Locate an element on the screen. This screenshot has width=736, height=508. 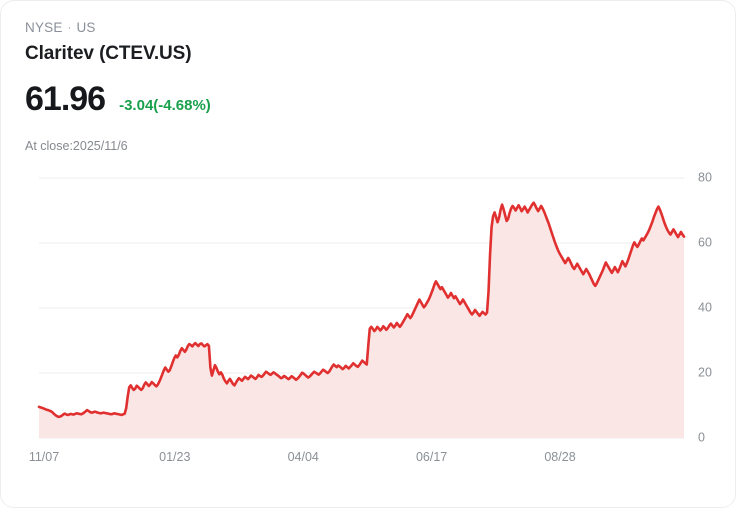
chart-x-axis-labels: 11/07 01/23 04/04 06/17 08/28 is located at coordinates (302, 457).